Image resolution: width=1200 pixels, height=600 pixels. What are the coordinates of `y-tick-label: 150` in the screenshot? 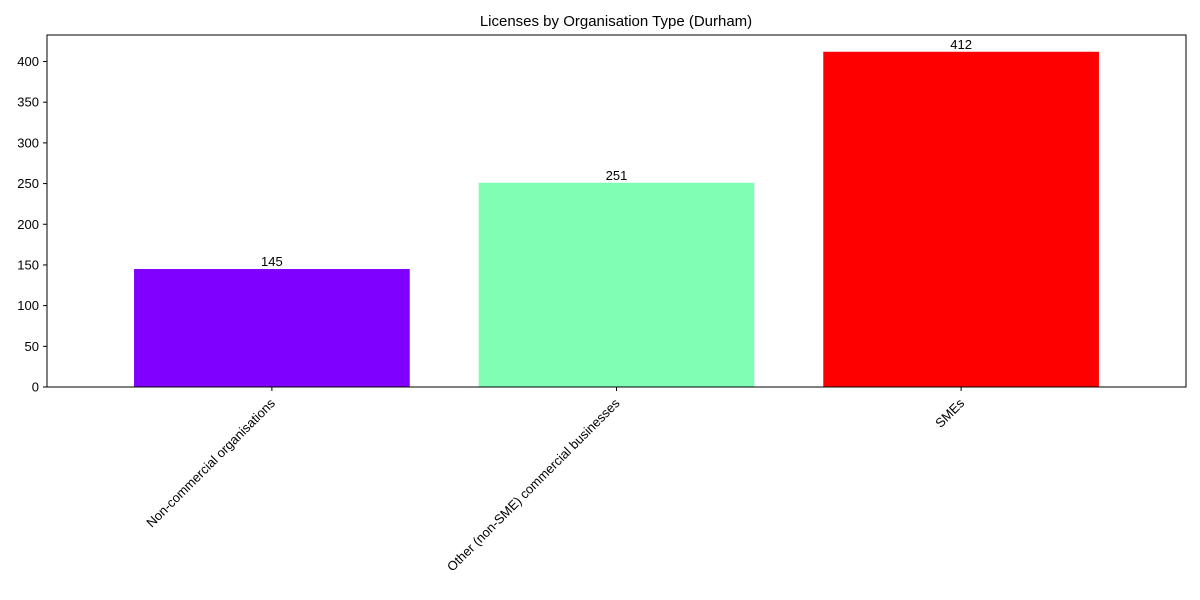 It's located at (28, 264).